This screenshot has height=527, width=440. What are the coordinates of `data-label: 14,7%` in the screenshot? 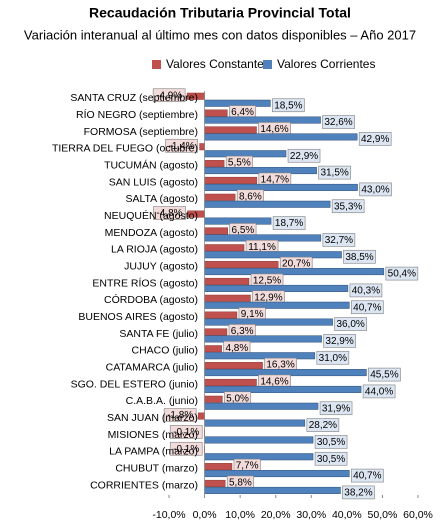 It's located at (275, 180).